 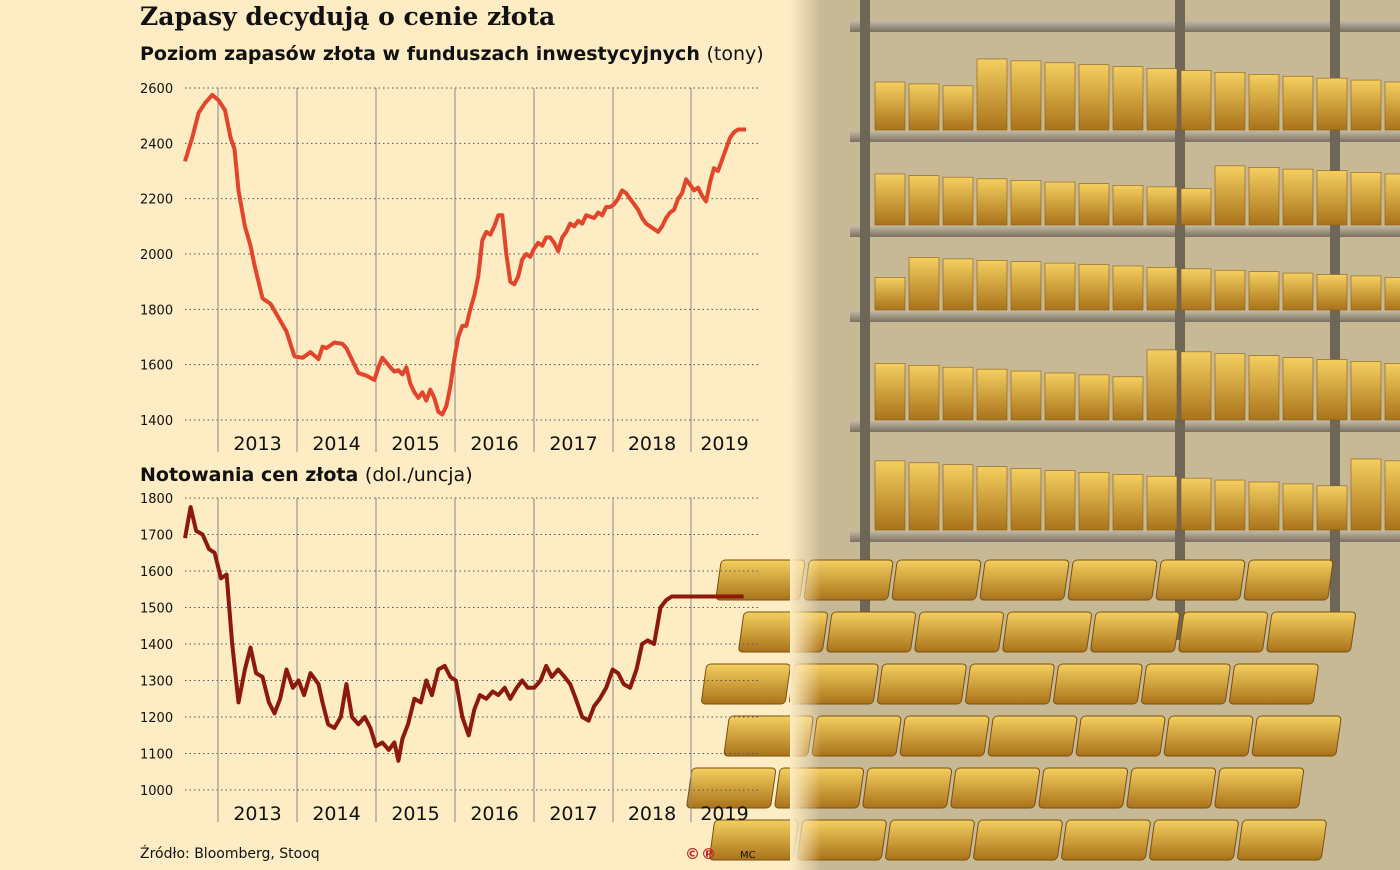 I want to click on chart1-unit: (tony), so click(x=735, y=54).